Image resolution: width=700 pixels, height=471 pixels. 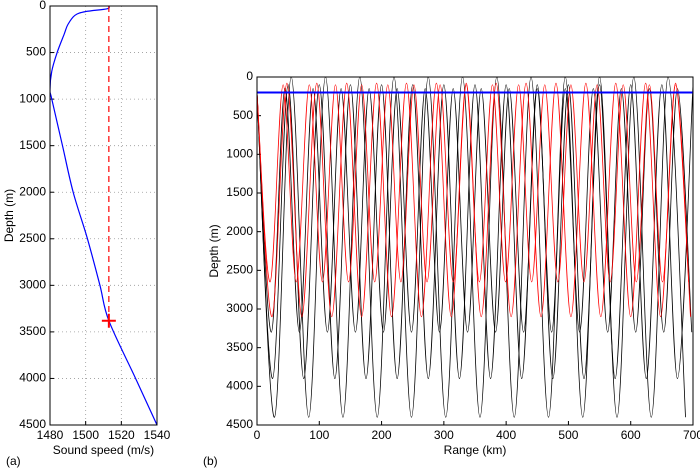 What do you see at coordinates (257, 435) in the screenshot?
I see `x-tick-label: 0` at bounding box center [257, 435].